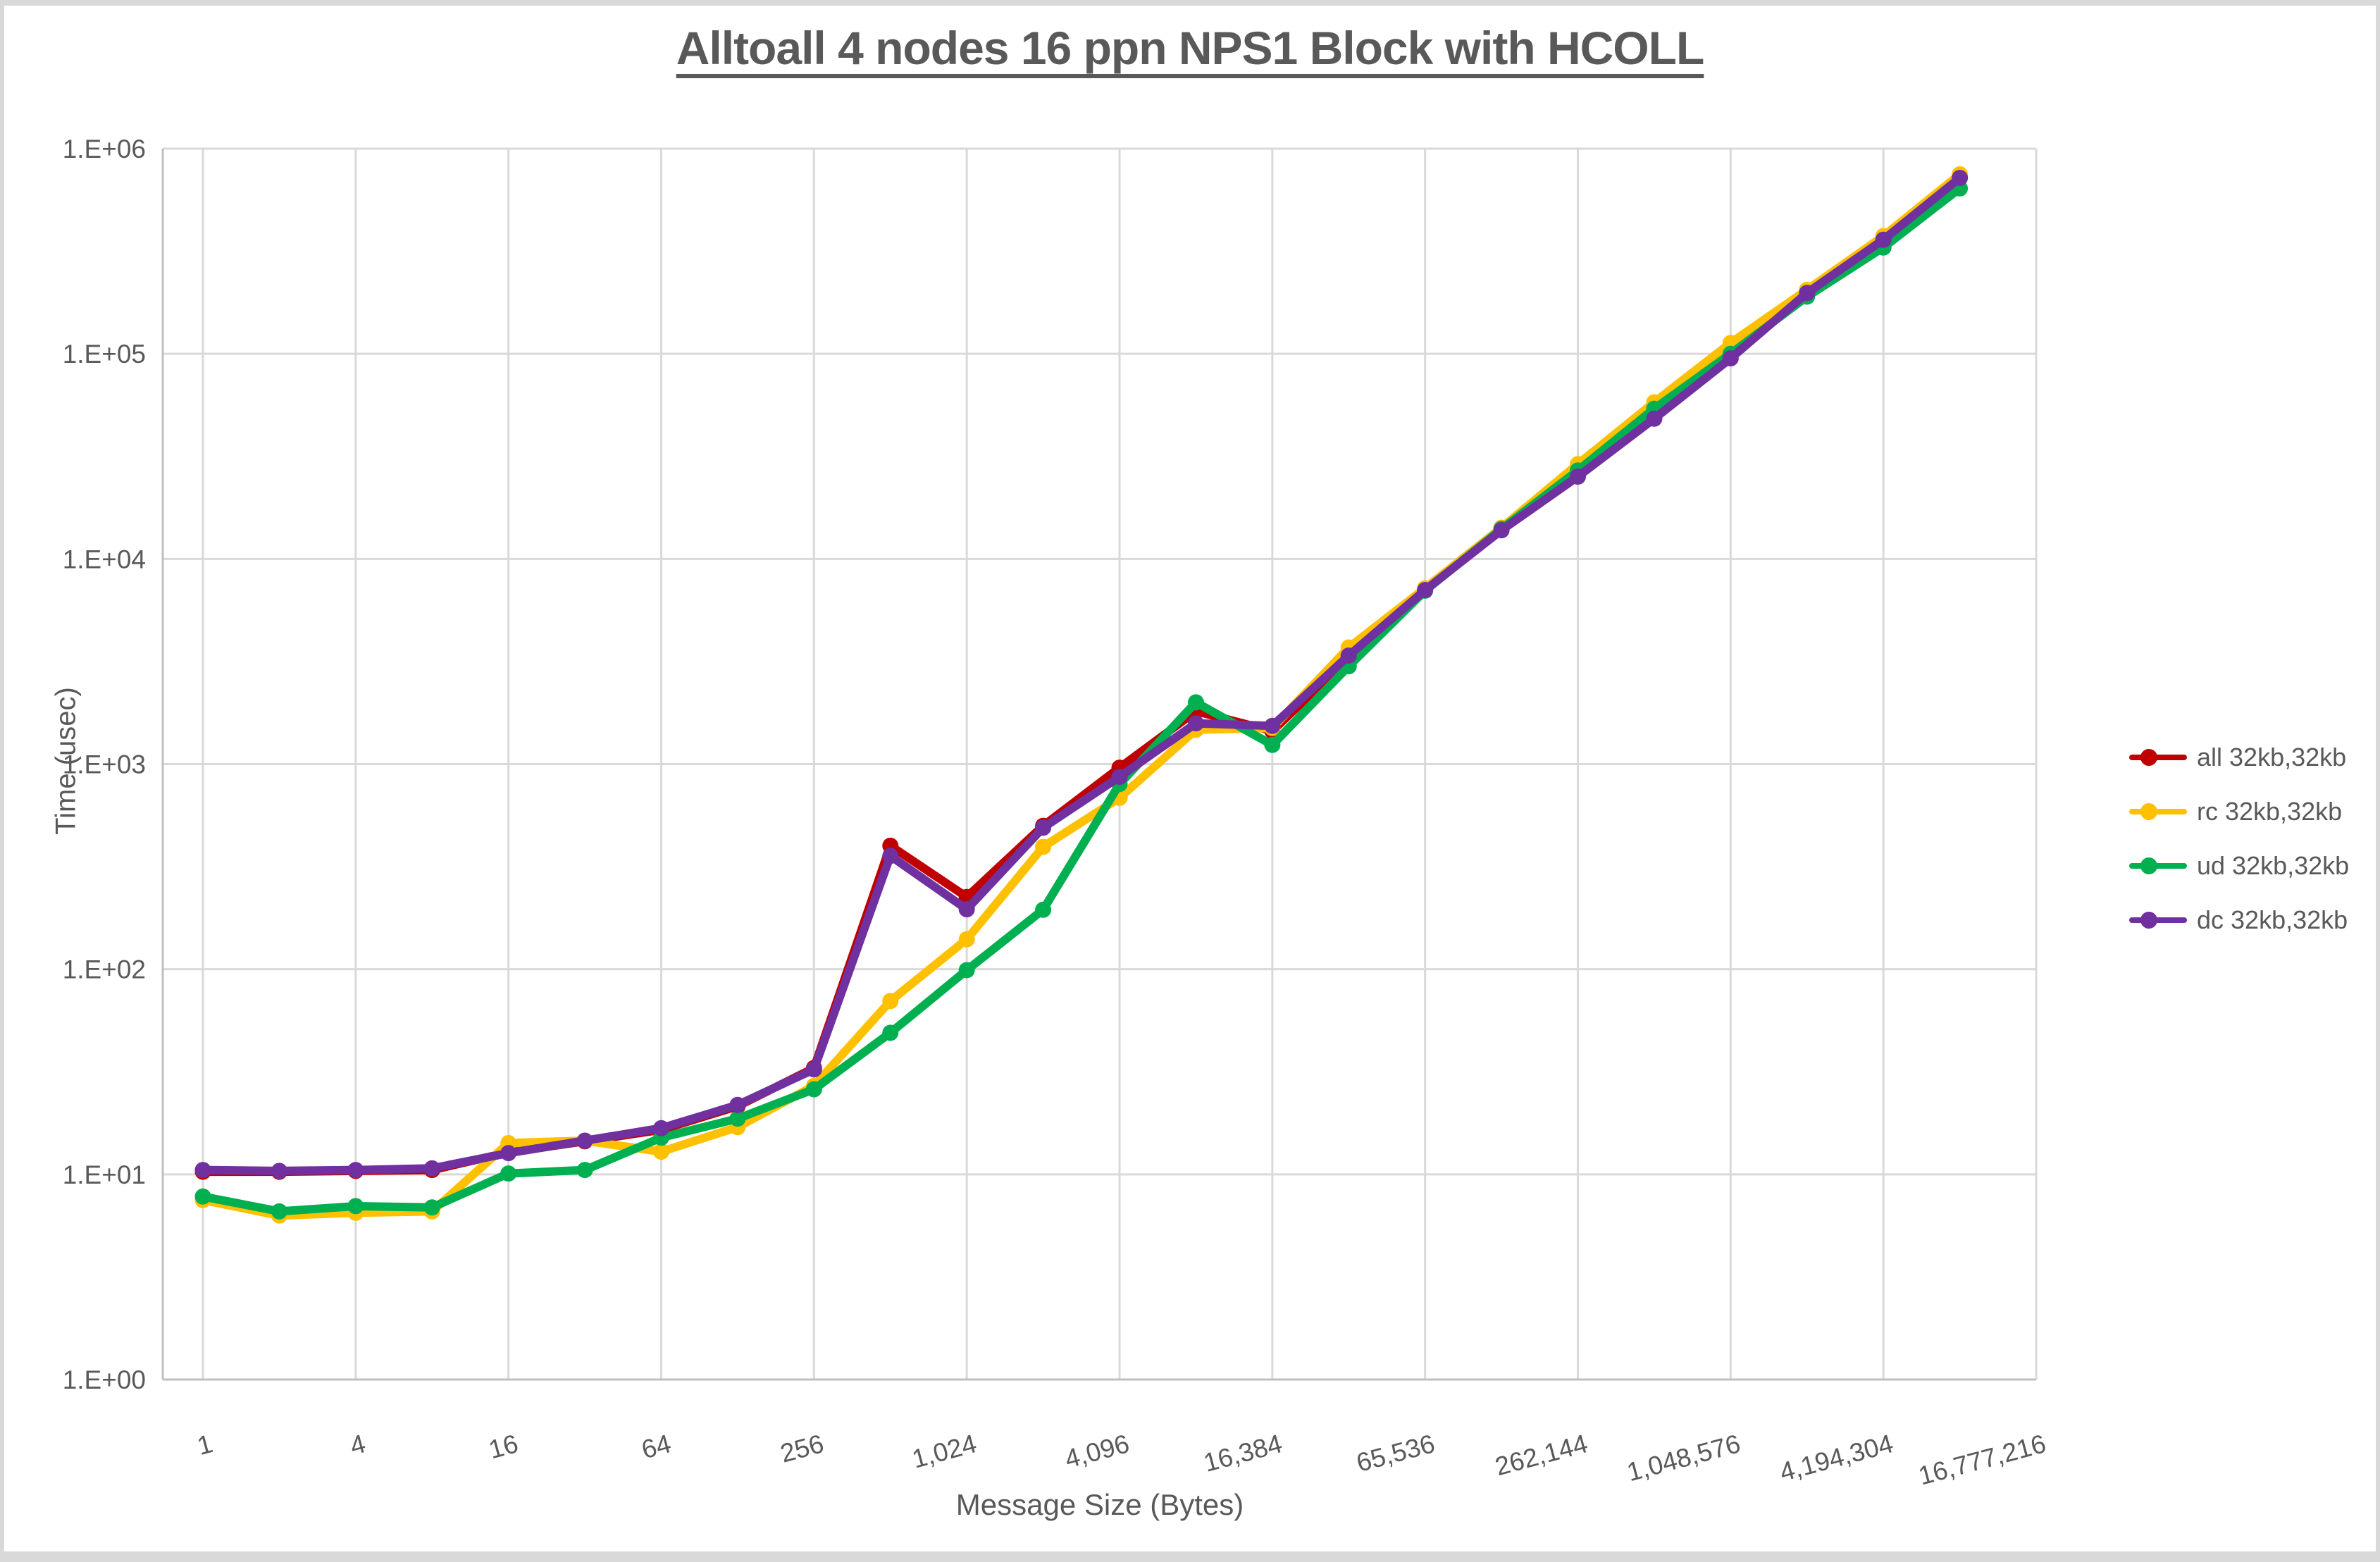 This screenshot has width=2380, height=1562. I want to click on y-tick-label: 1.E+04, so click(104, 559).